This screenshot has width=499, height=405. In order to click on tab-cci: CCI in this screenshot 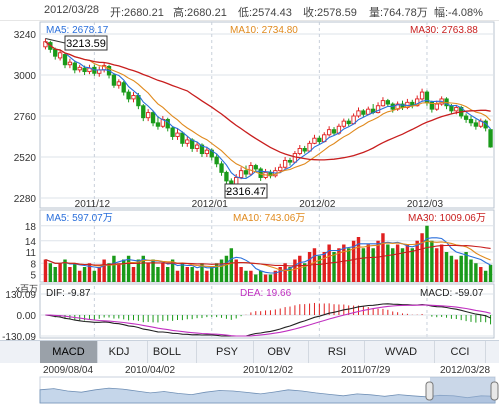, I will do `click(460, 352)`.